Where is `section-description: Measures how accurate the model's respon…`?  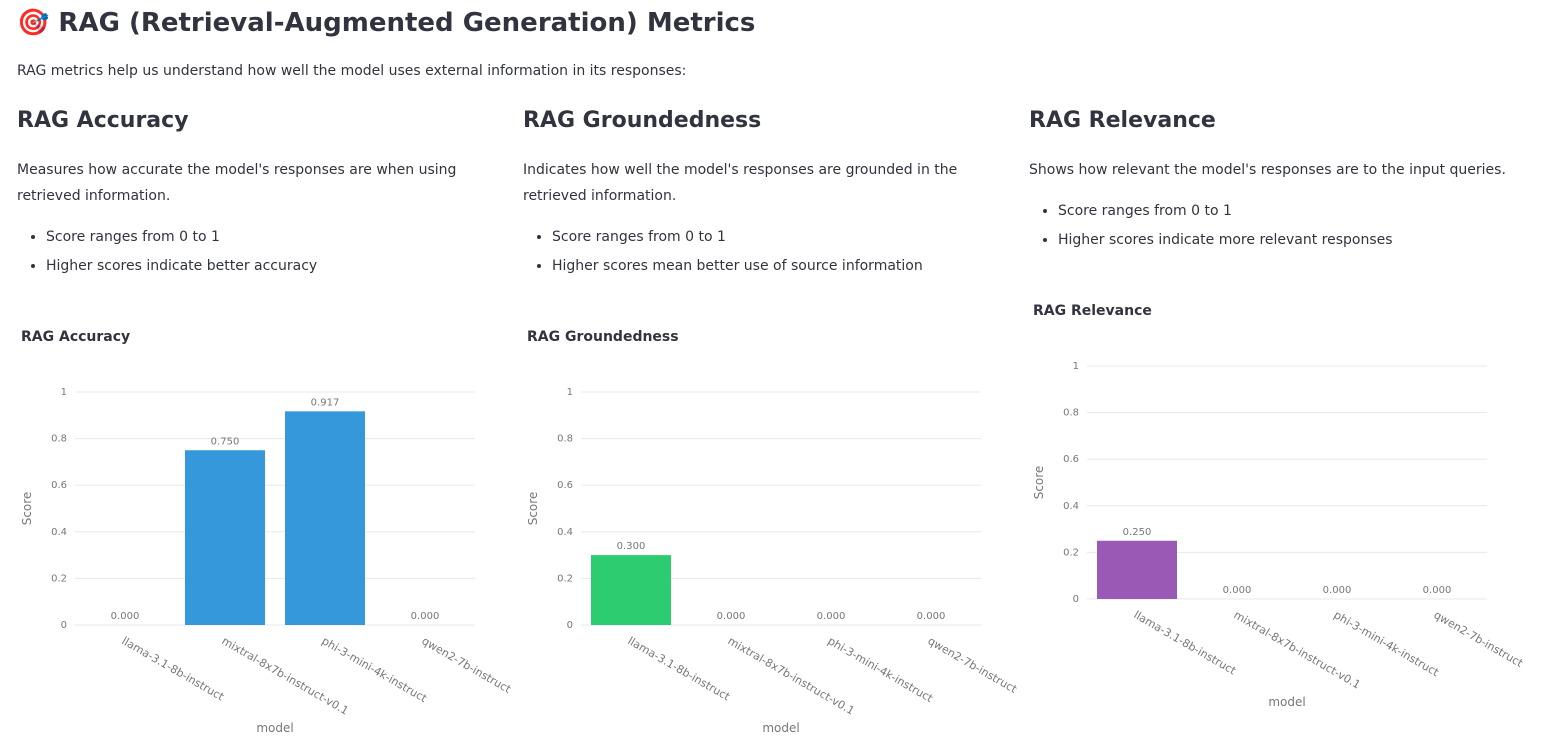
section-description: Measures how accurate the model's respon… is located at coordinates (237, 183).